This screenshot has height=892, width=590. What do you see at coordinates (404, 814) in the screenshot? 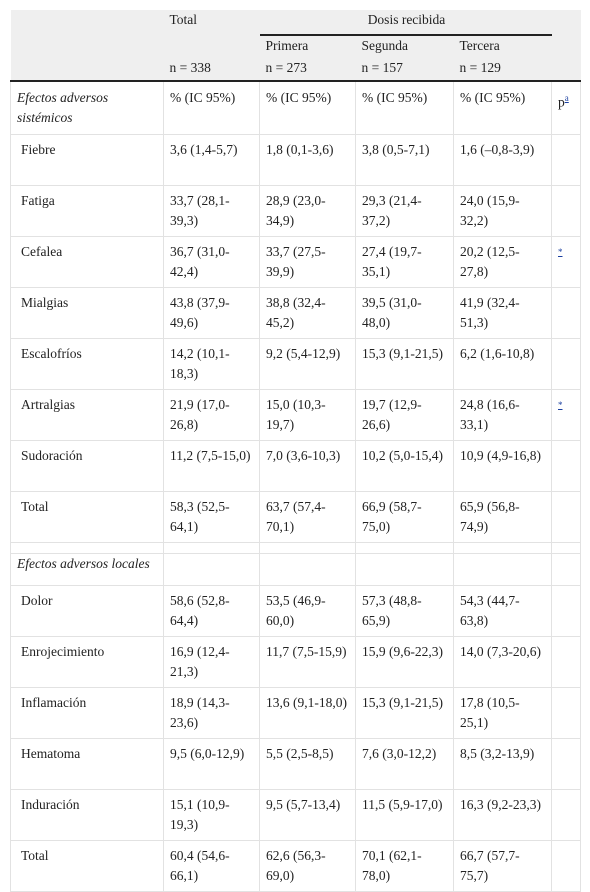
I see `value-cell: 11,5 (5,9-17,0)` at bounding box center [404, 814].